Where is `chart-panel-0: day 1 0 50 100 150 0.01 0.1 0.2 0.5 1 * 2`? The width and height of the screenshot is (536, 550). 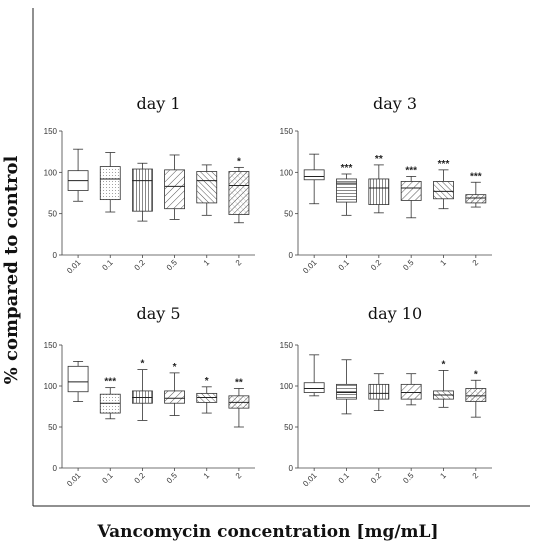 chart-panel-0: day 1 0 50 100 150 0.01 0.1 0.2 0.5 1 * 2 is located at coordinates (149, 184).